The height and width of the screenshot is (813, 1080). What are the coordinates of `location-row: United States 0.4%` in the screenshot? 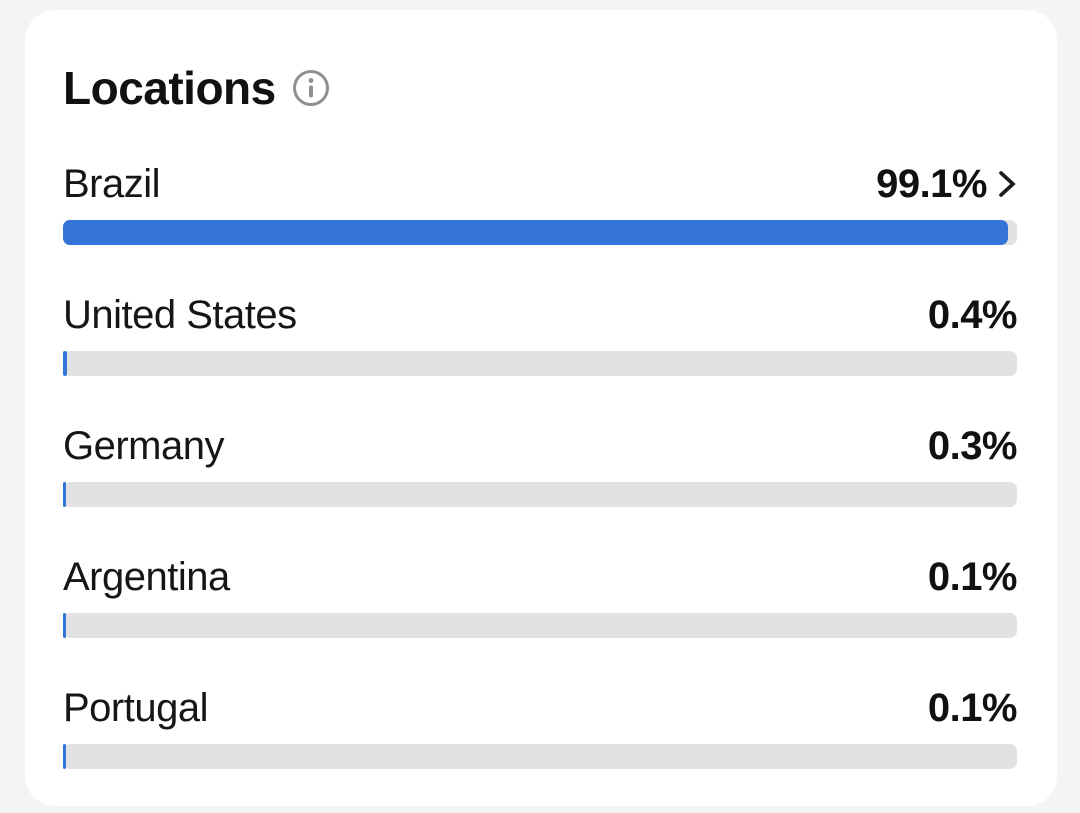 It's located at (540, 333).